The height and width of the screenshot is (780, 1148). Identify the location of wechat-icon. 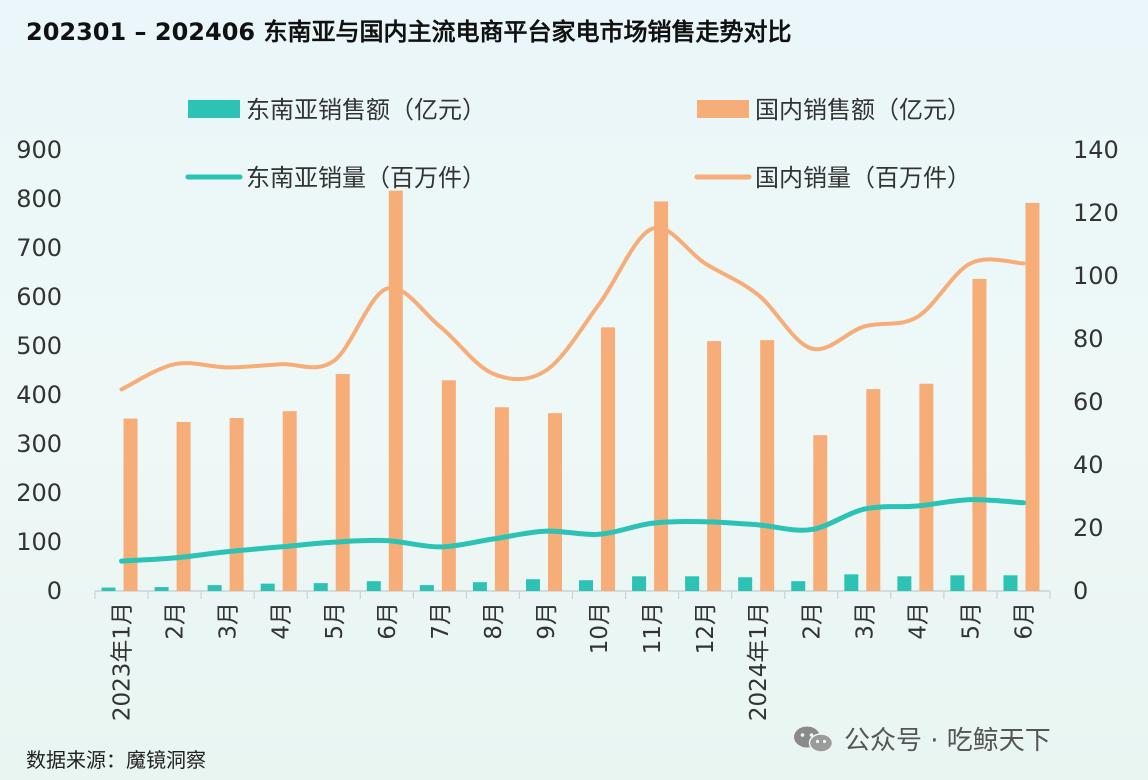
(813, 739).